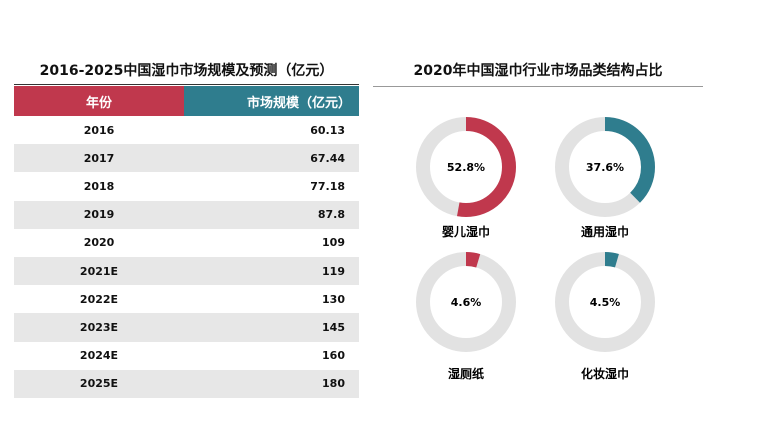  Describe the element at coordinates (99, 384) in the screenshot. I see `row-year: 2025E` at that location.